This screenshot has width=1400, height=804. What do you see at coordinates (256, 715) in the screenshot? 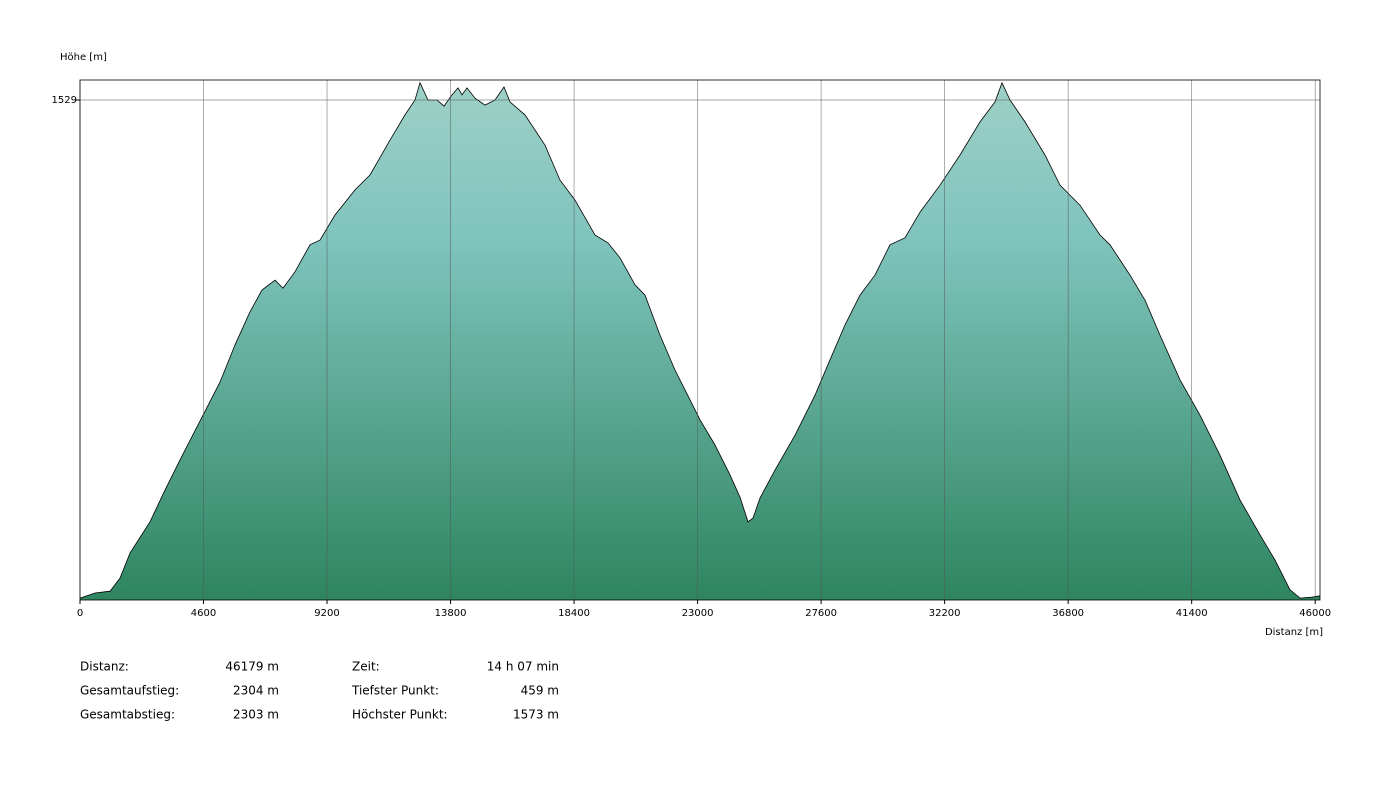
I see `stat-value: 2303 m` at bounding box center [256, 715].